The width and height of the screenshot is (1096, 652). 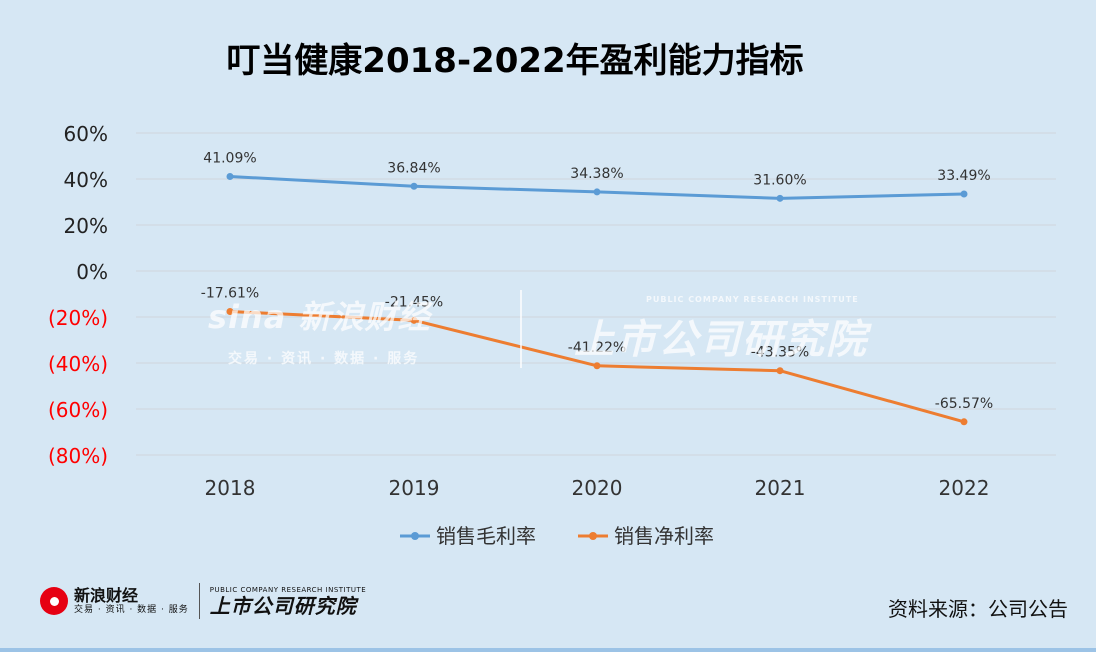 What do you see at coordinates (199, 601) in the screenshot?
I see `brand-divider` at bounding box center [199, 601].